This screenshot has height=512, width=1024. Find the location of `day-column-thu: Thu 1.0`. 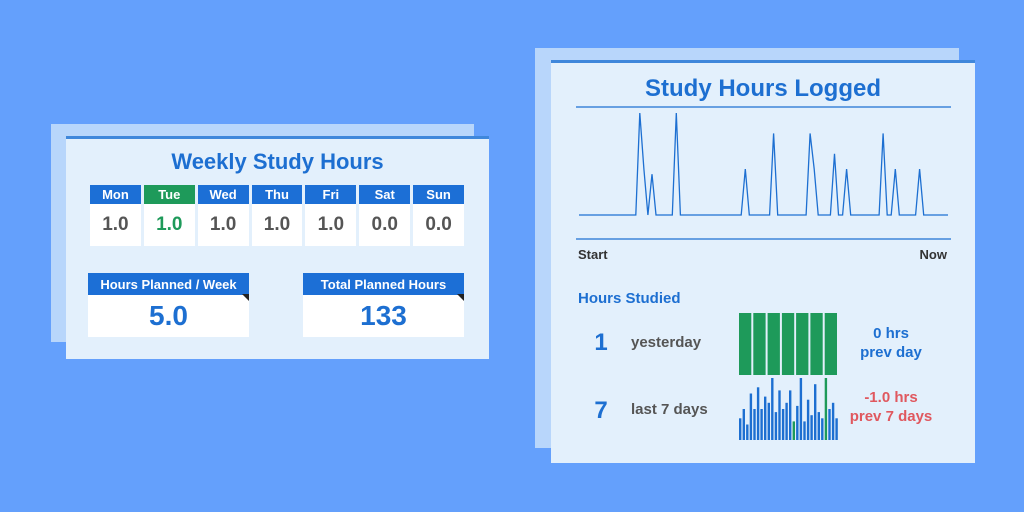

day-column-thu: Thu 1.0 is located at coordinates (277, 215).